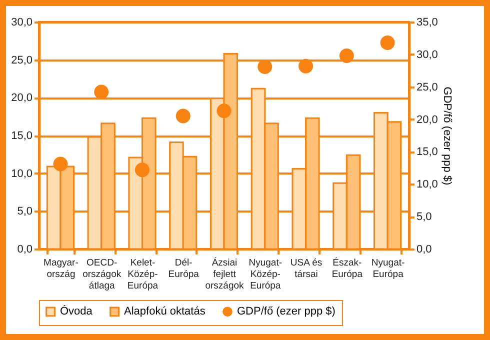  I want to click on legend-label: Alapfokú oktatás, so click(165, 312).